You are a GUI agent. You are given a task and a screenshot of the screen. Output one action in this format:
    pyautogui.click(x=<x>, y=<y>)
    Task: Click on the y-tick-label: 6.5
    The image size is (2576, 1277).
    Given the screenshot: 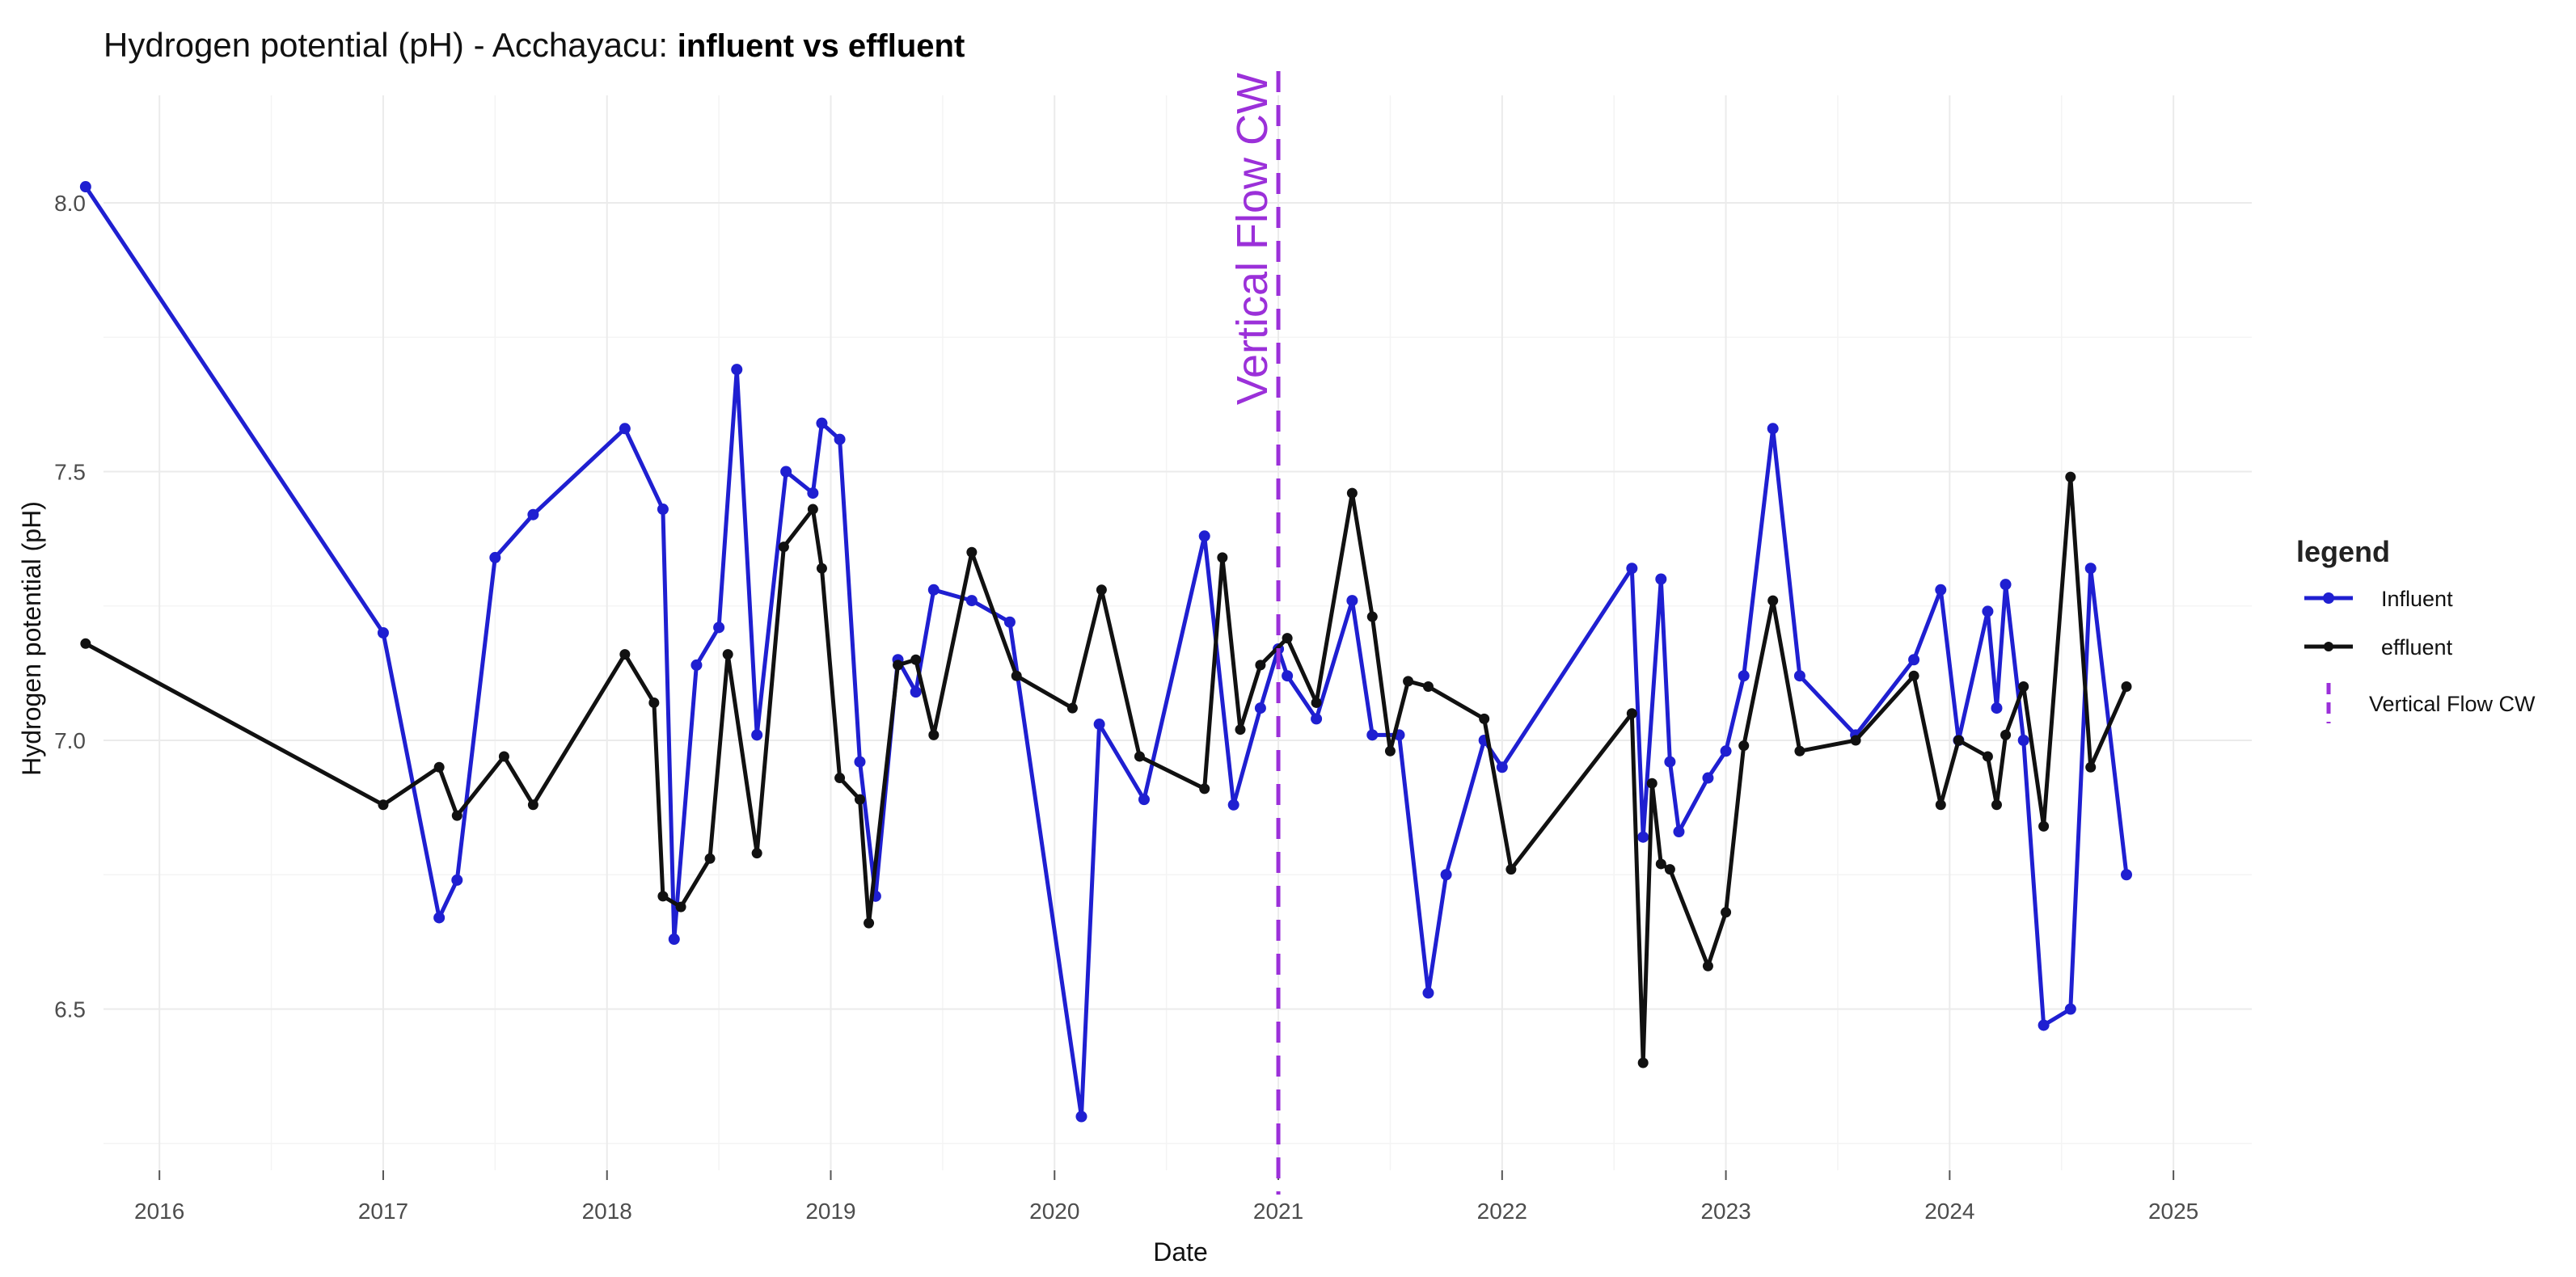 What is the action you would take?
    pyautogui.click(x=70, y=1009)
    